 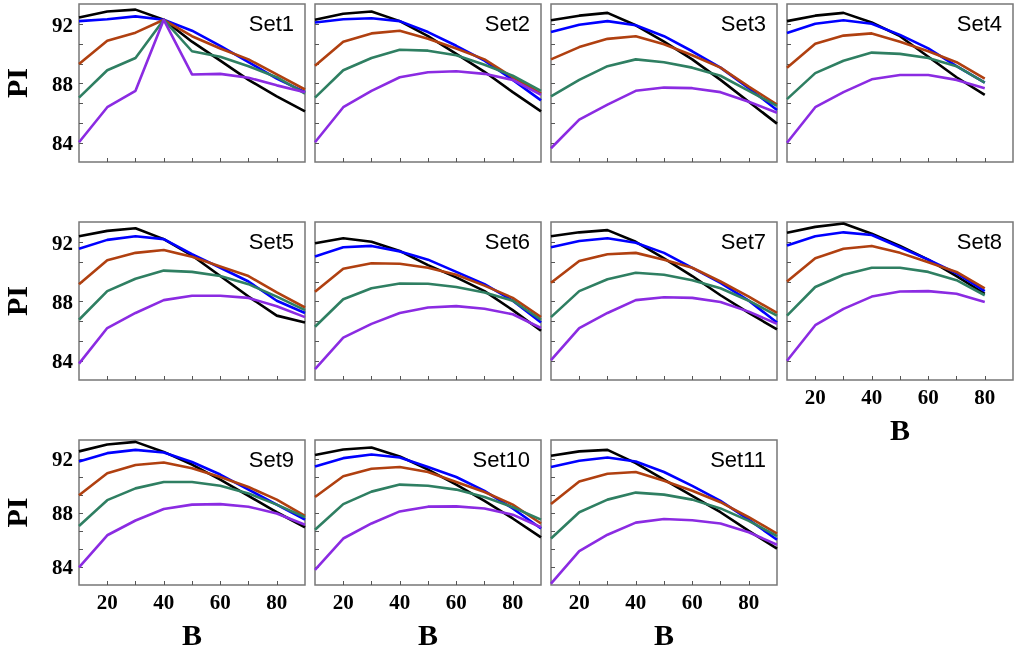 I want to click on chart-title: Set3, so click(x=743, y=23).